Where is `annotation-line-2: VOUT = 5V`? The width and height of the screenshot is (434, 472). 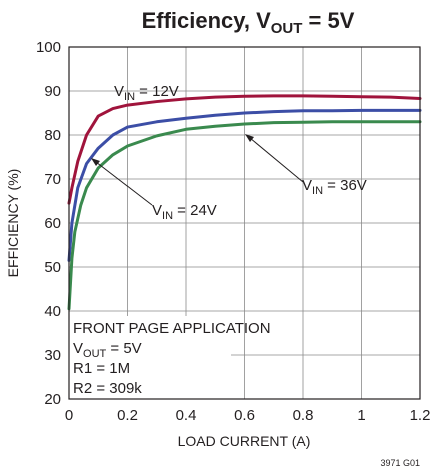 annotation-line-2: VOUT = 5V is located at coordinates (107, 350).